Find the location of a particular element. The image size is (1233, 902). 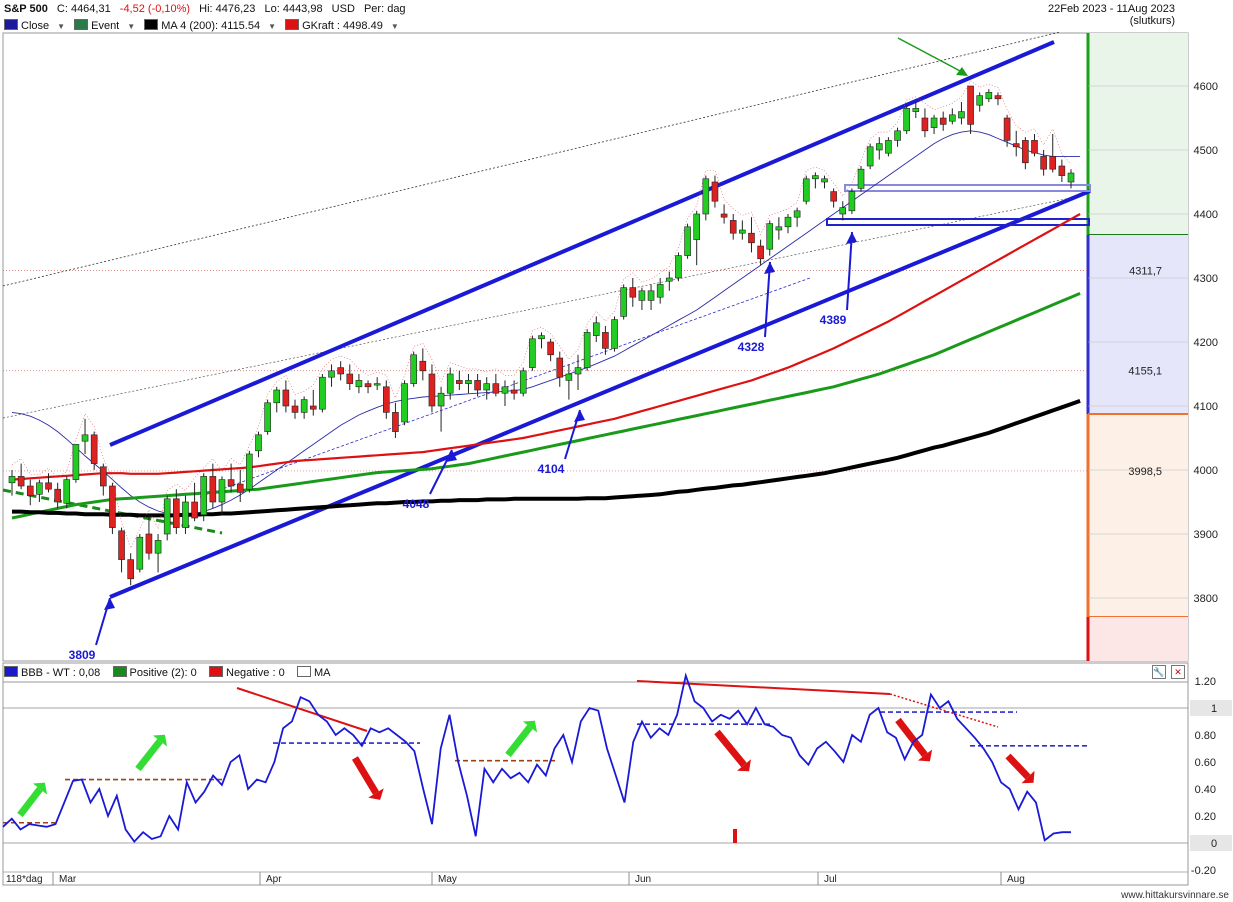

close-icon: ✕ is located at coordinates (1178, 672).